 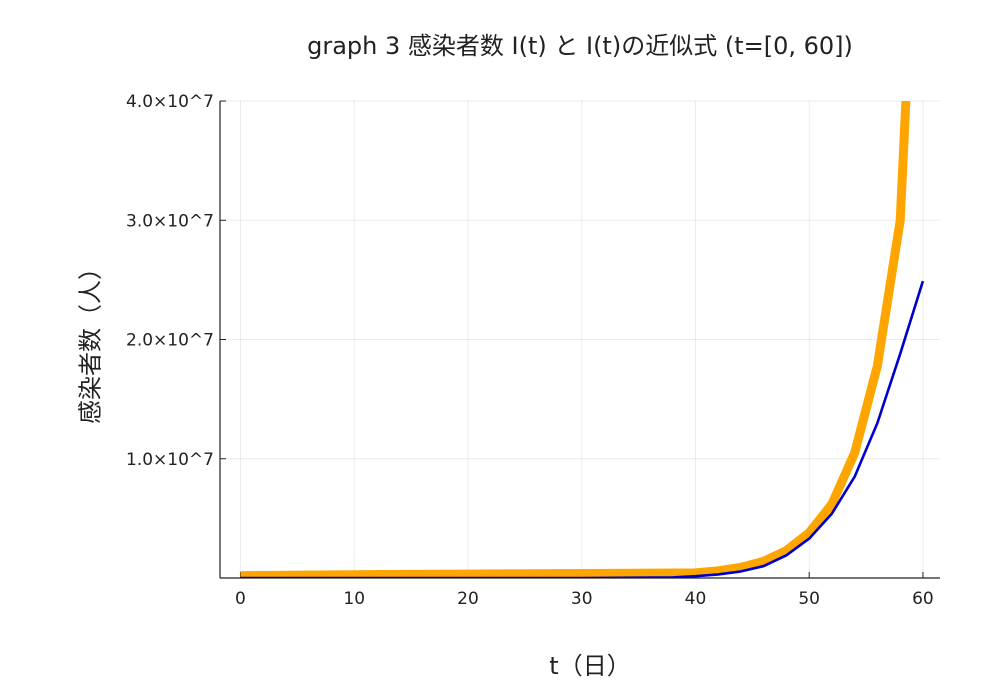 I want to click on x-tick-label: 50, so click(x=809, y=599).